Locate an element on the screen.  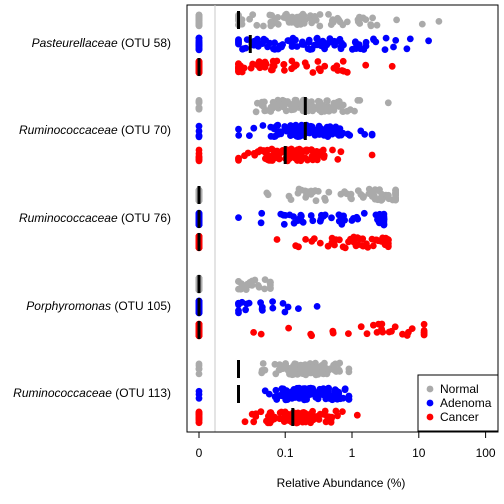
legend-entry: Adenoma is located at coordinates (466, 403).